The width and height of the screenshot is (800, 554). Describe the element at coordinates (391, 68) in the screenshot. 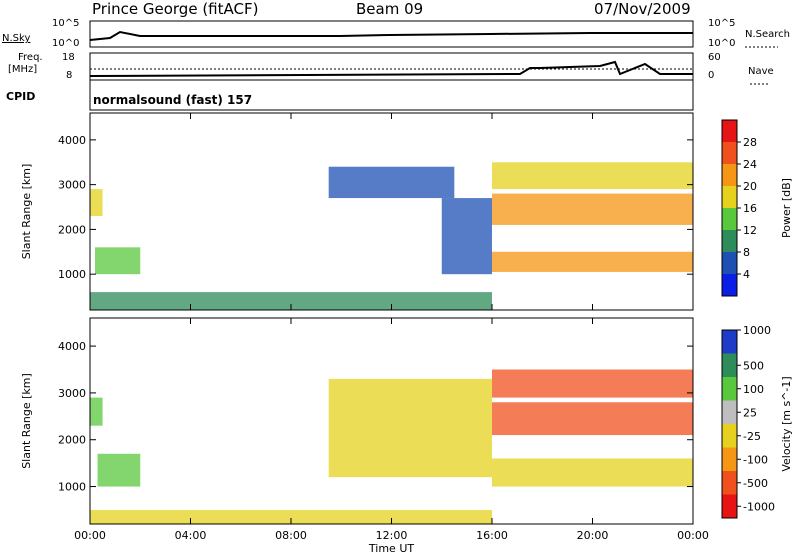

I see `nave-trace` at that location.